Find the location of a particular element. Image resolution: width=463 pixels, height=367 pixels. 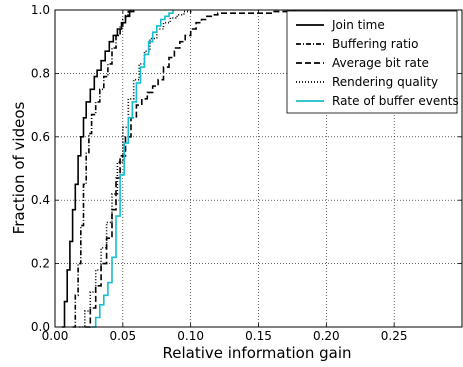

x-tick-label: 0.25 is located at coordinates (394, 336).